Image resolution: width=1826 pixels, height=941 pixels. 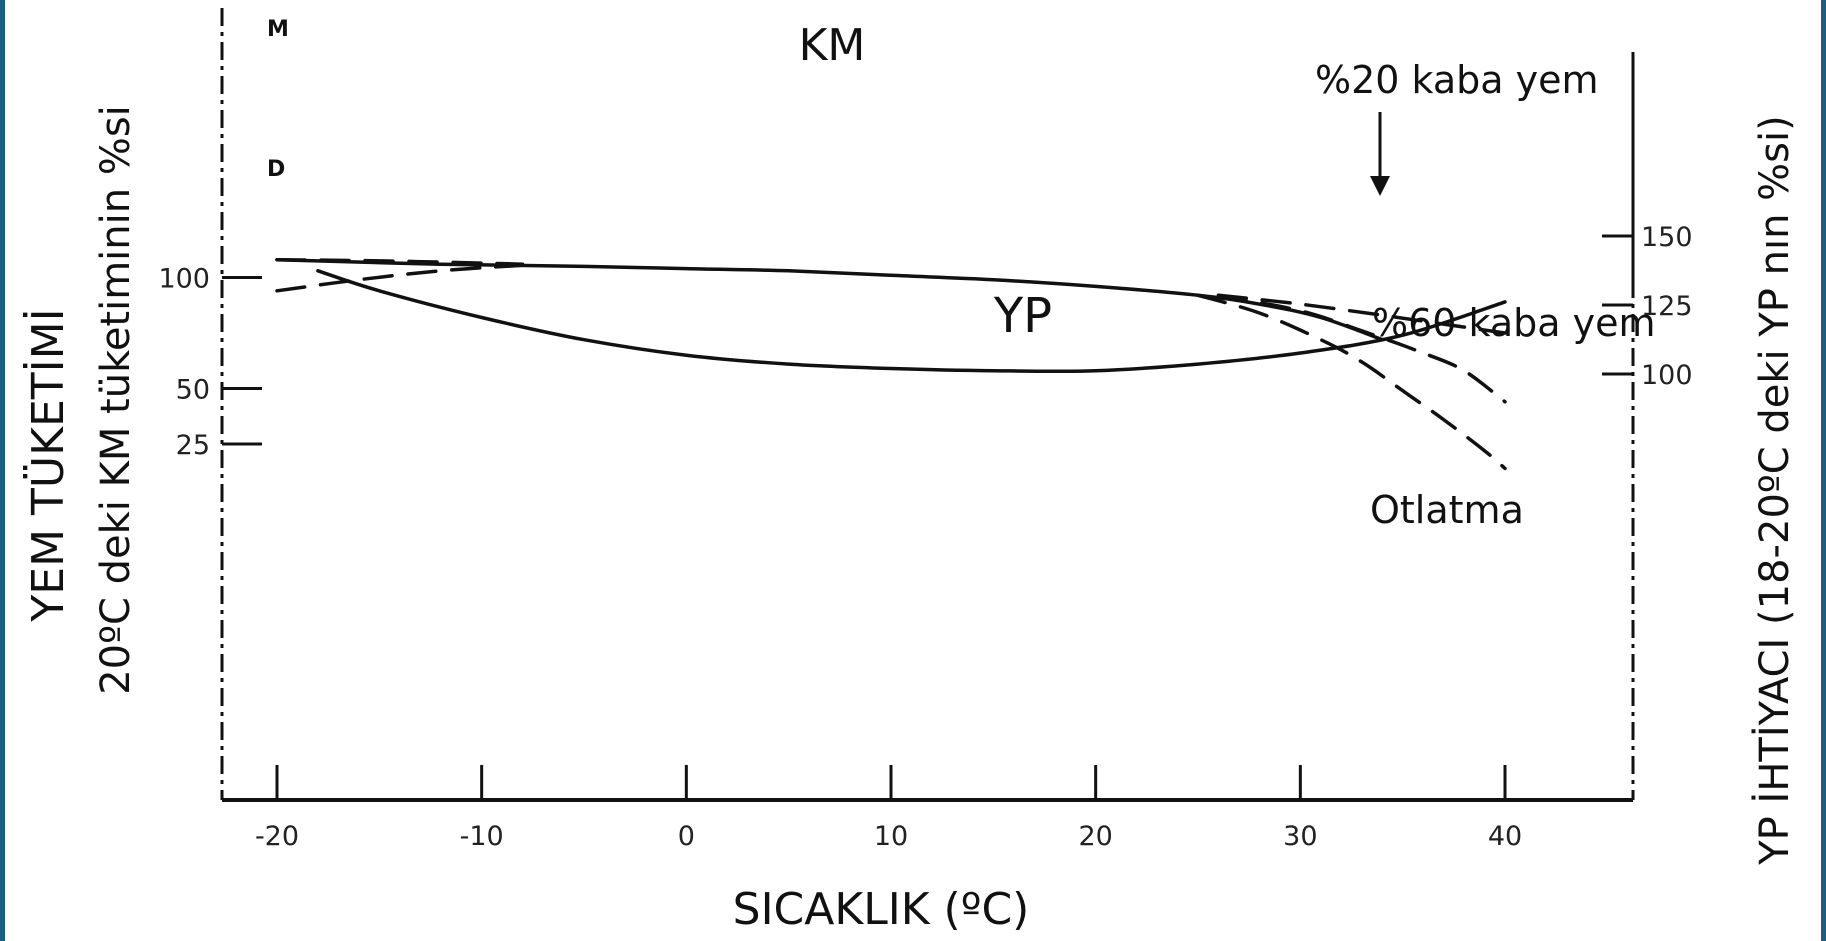 I want to click on x-axis-ticks: -20 -10 0 10 20 30 40, so click(x=888, y=808).